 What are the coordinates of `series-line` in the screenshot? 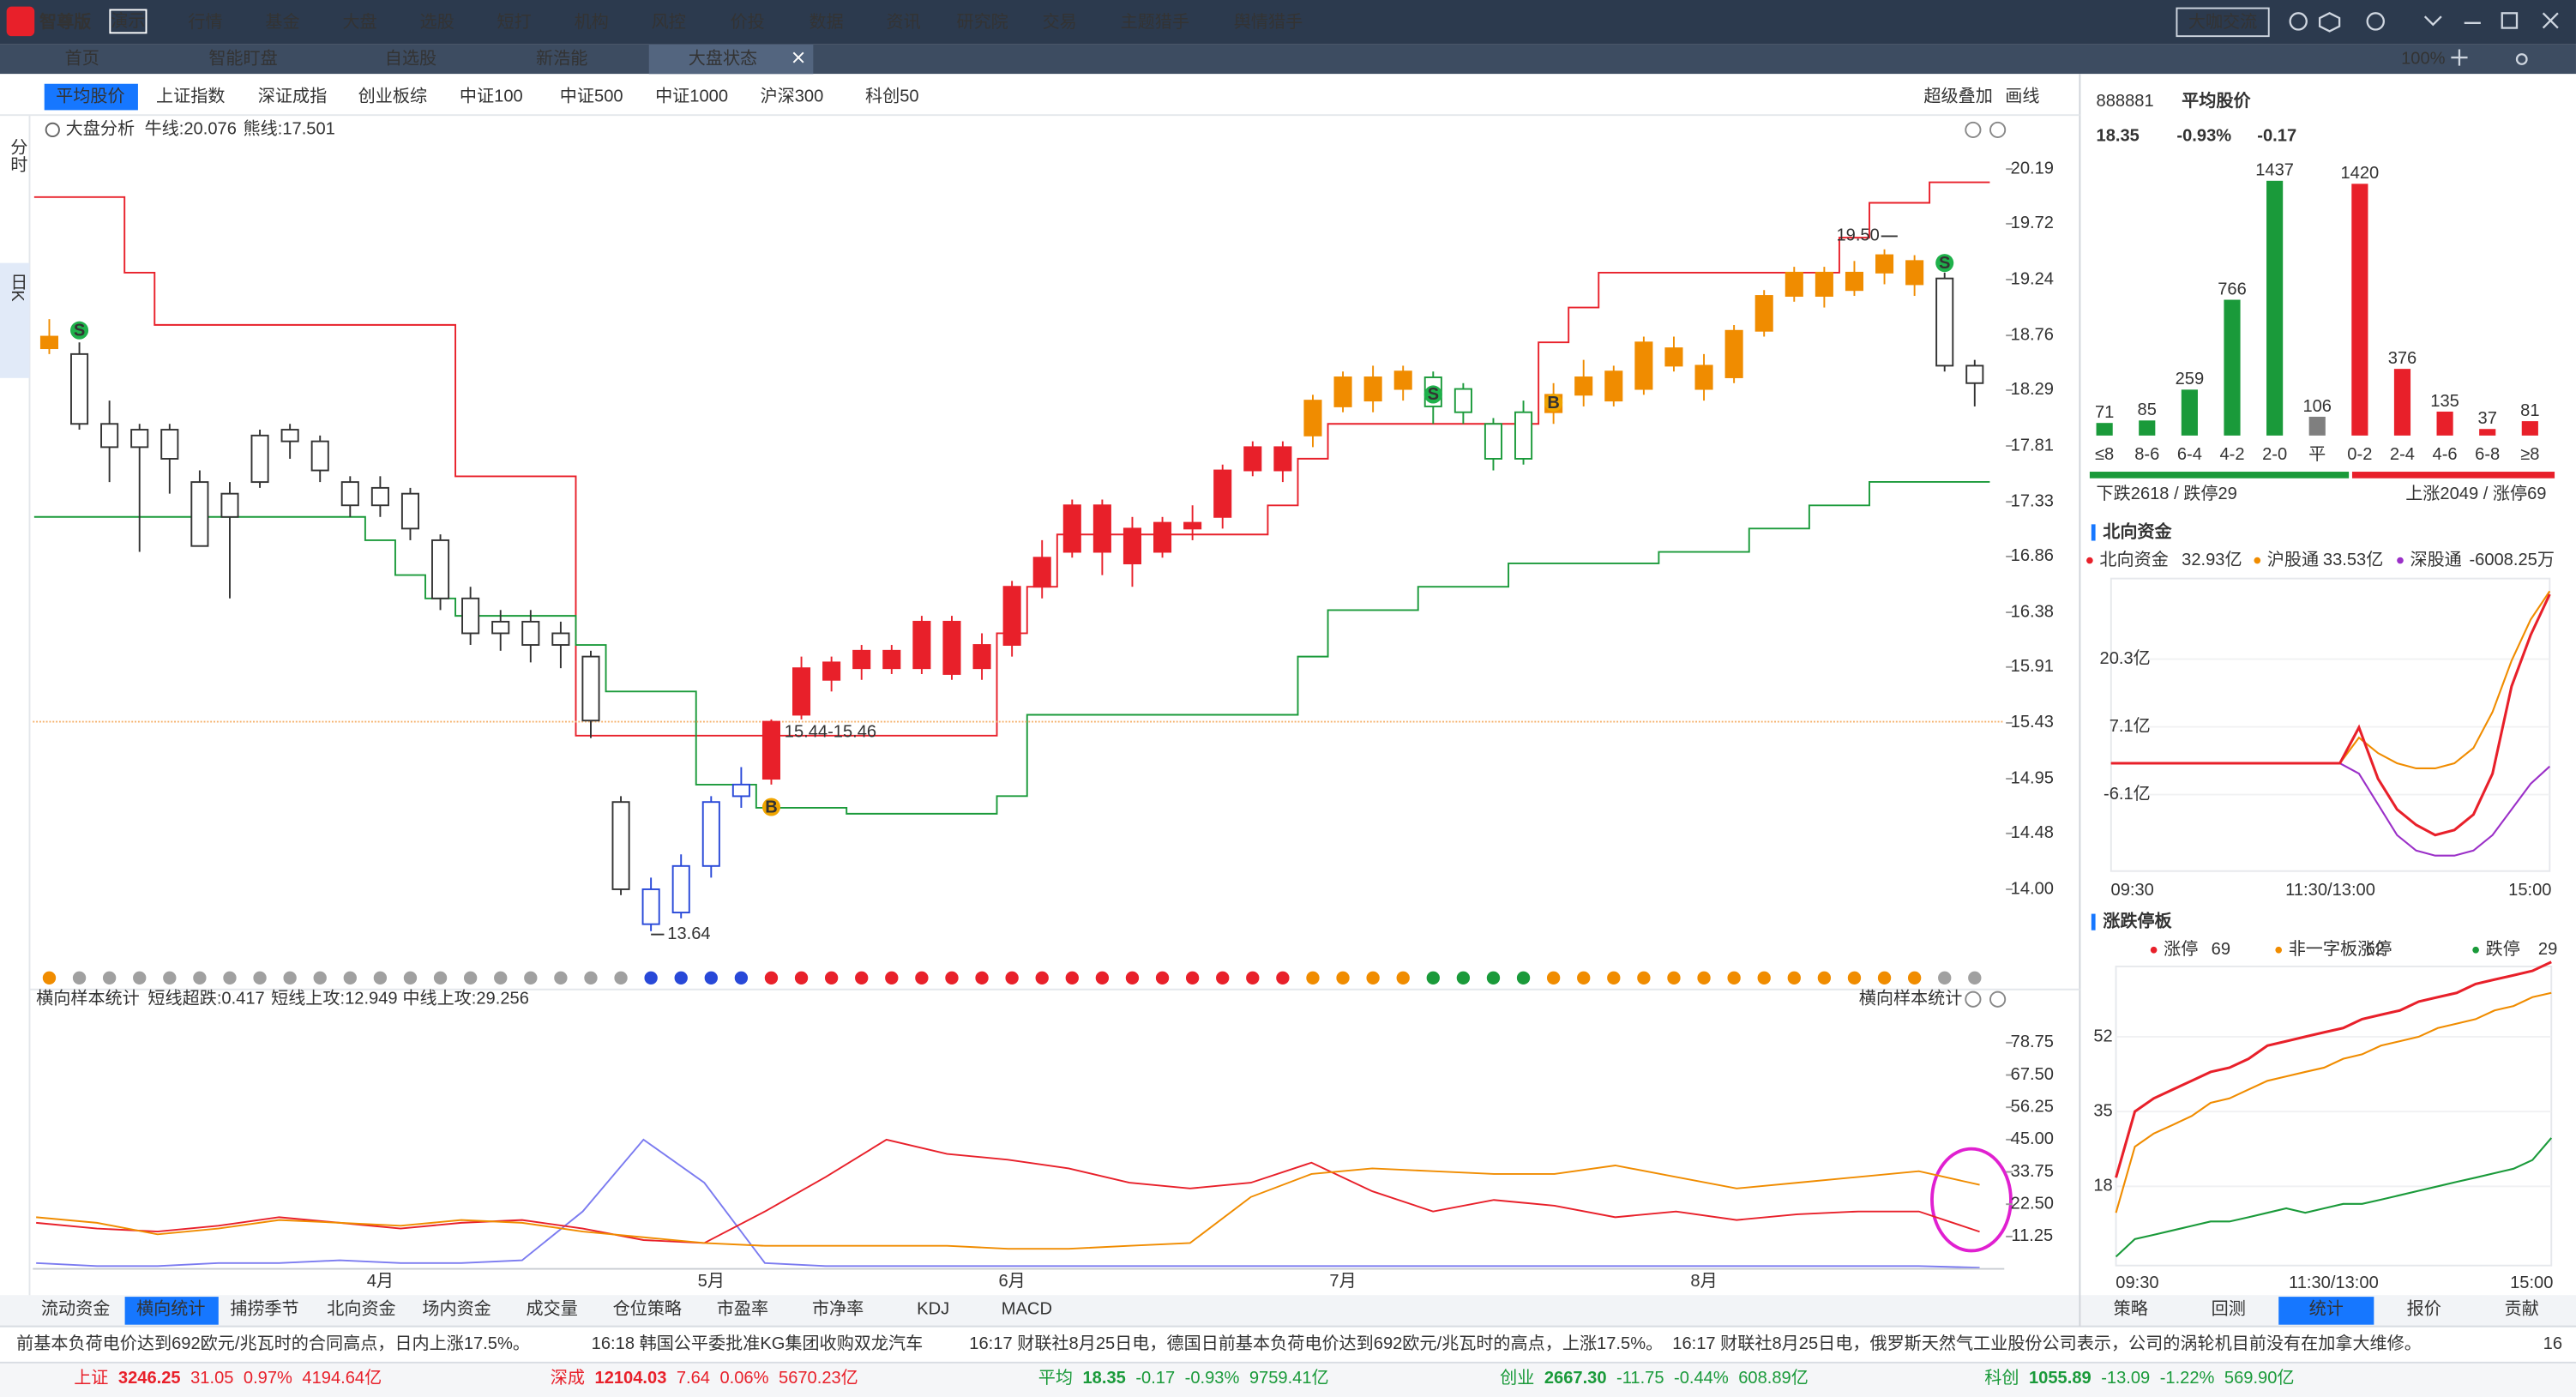 It's located at (2334, 1198).